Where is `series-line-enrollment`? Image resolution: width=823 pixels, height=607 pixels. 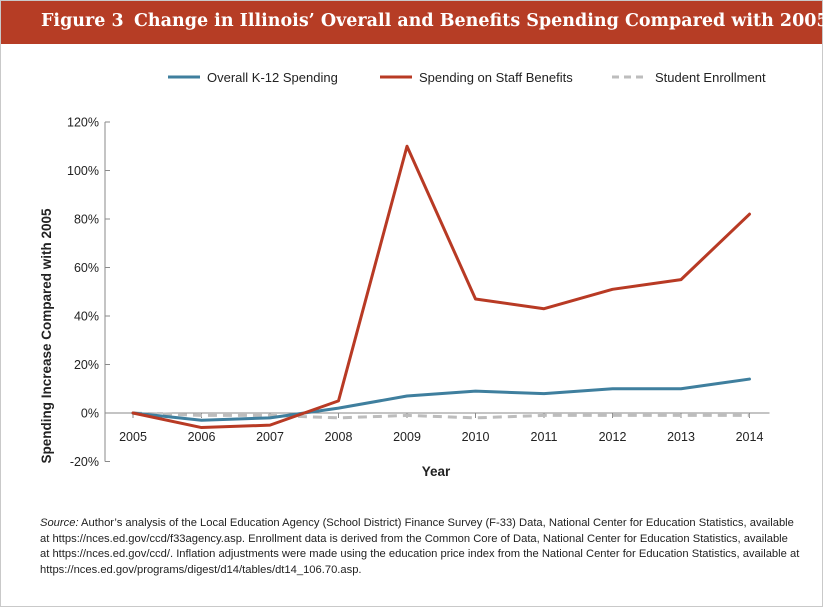
series-line-enrollment is located at coordinates (441, 415).